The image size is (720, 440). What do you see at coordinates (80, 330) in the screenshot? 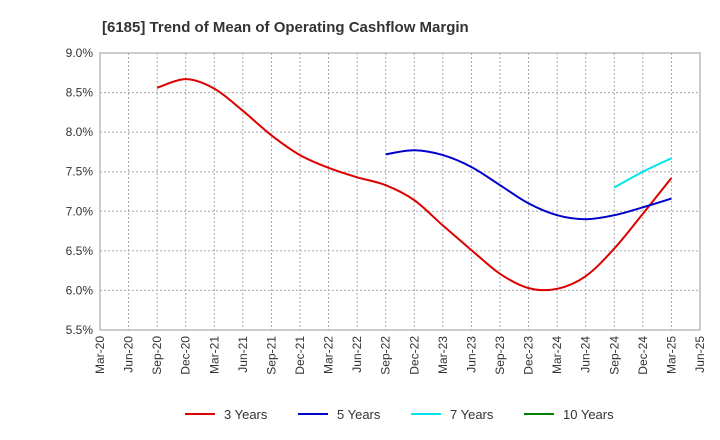
I see `y-tick-label: 5.5%` at bounding box center [80, 330].